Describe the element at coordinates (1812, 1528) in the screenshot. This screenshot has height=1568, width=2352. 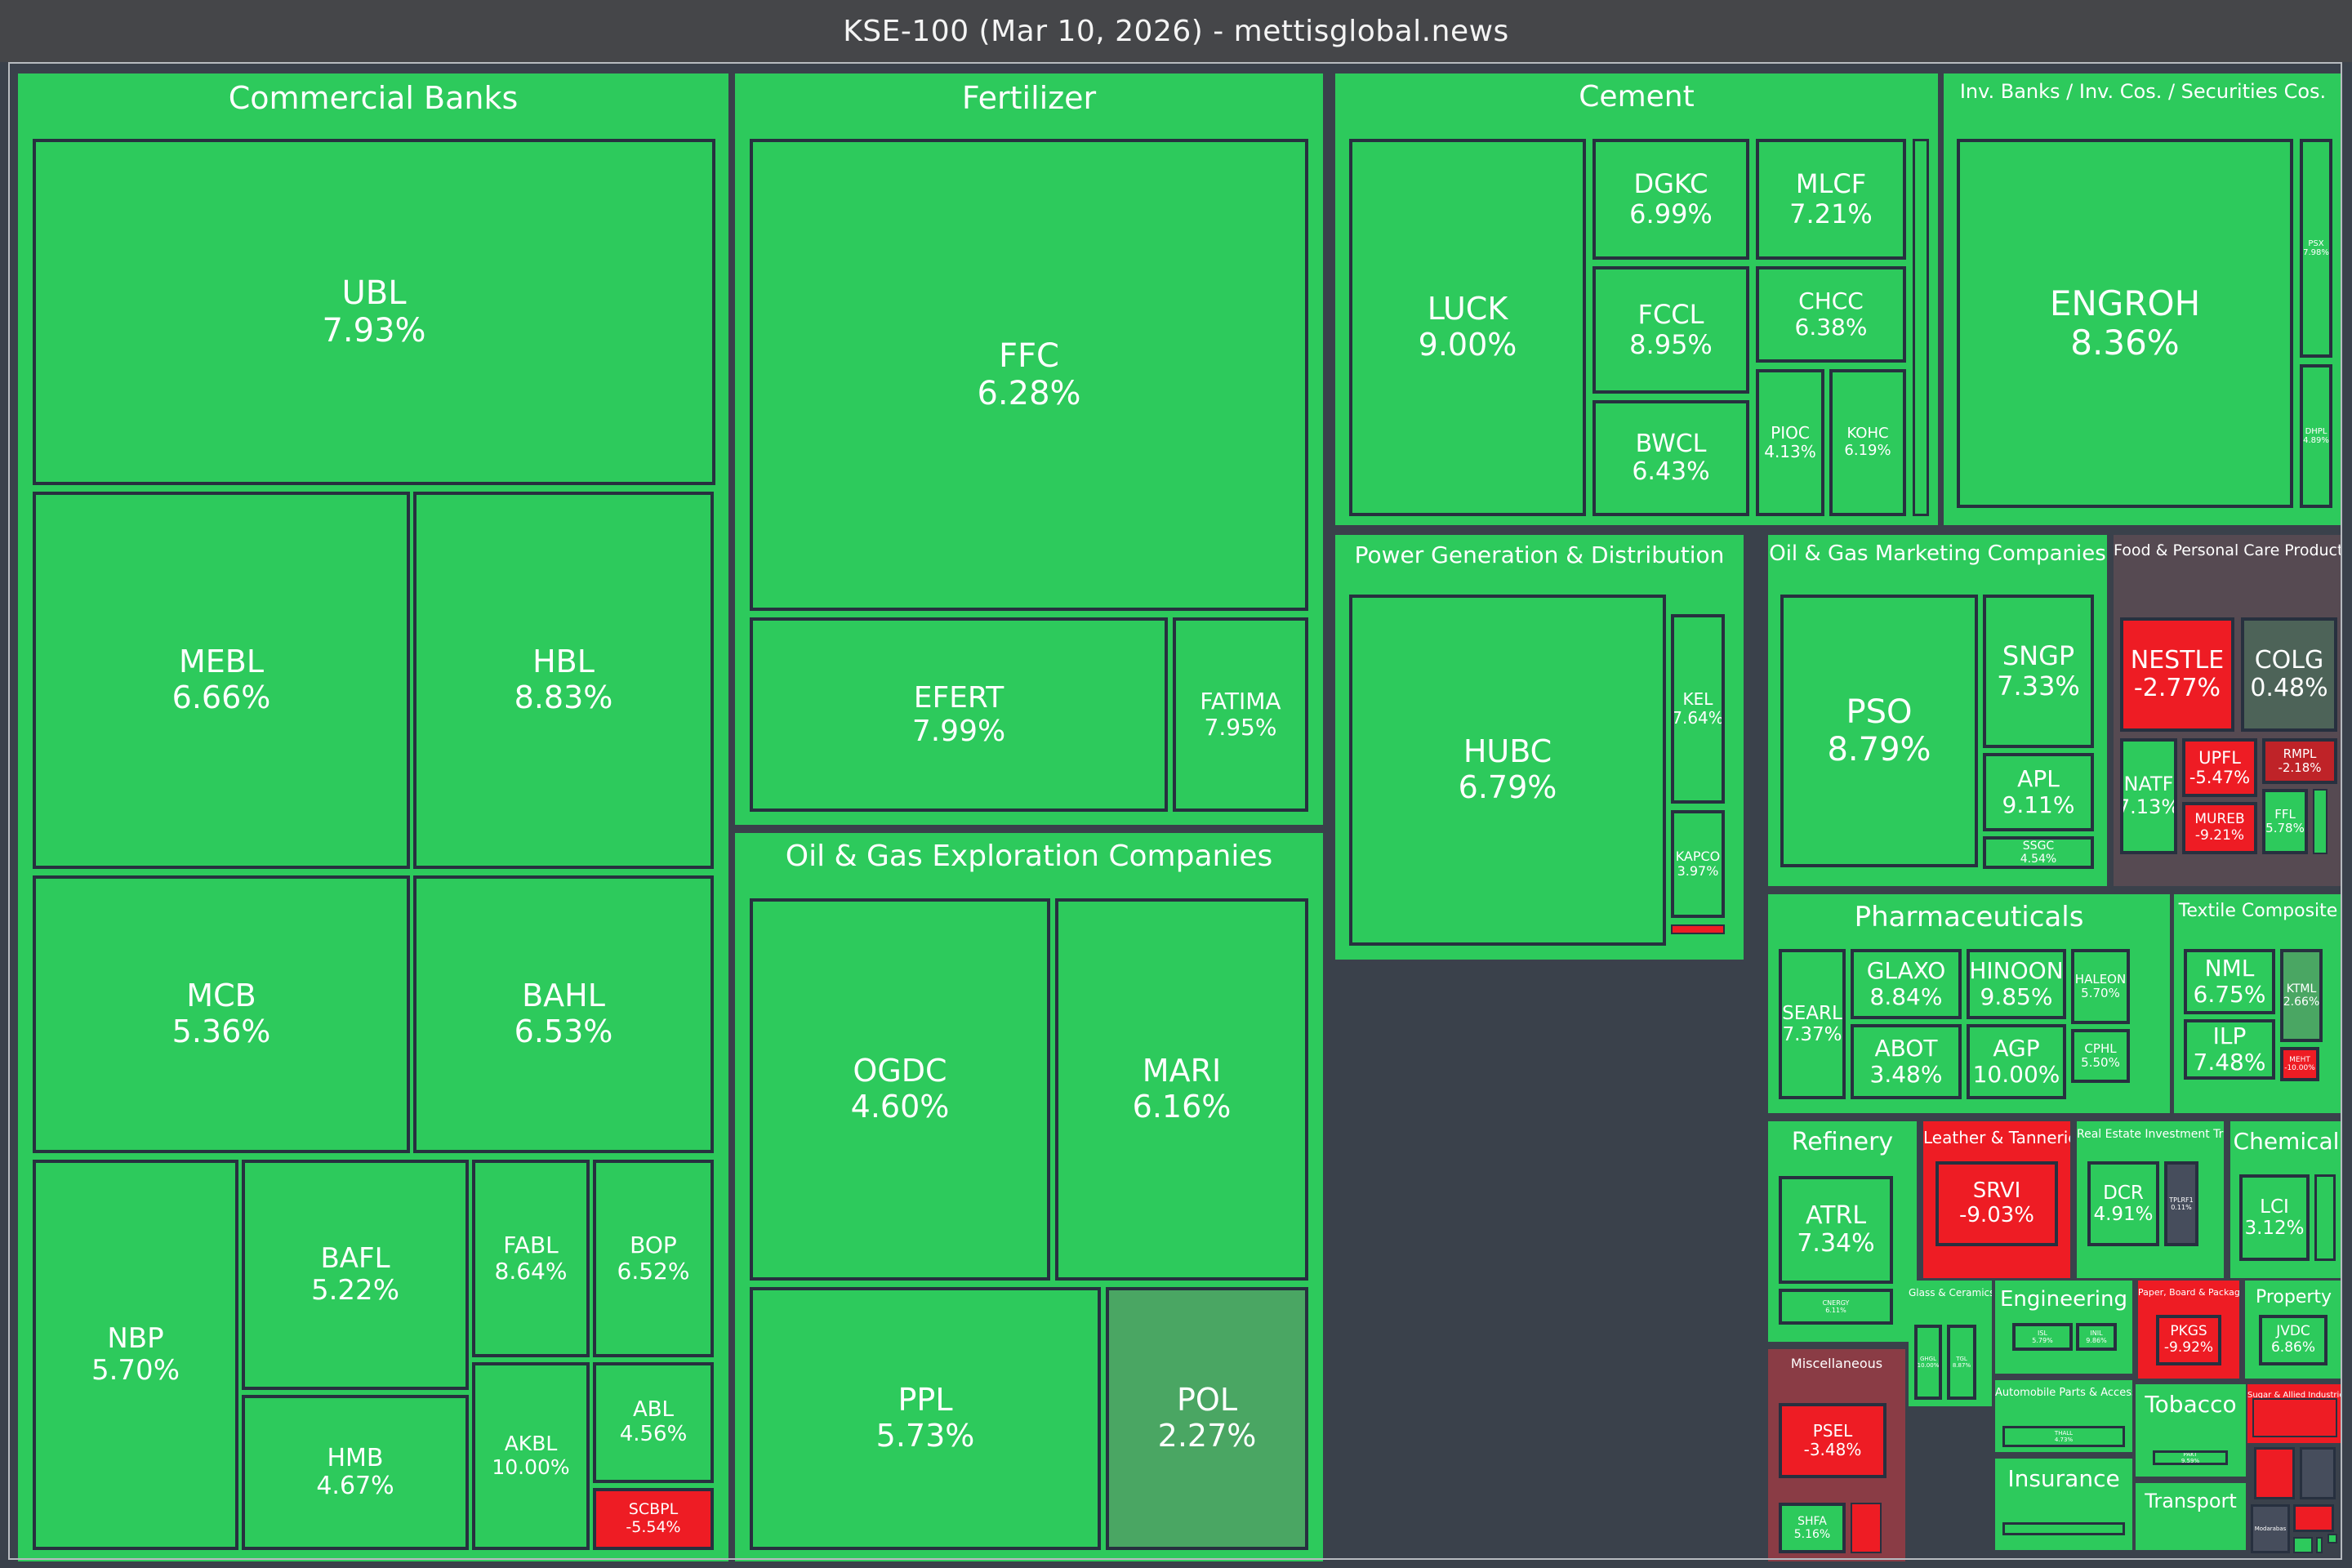
I see `tile-shfa: SHFA 5.16%` at that location.